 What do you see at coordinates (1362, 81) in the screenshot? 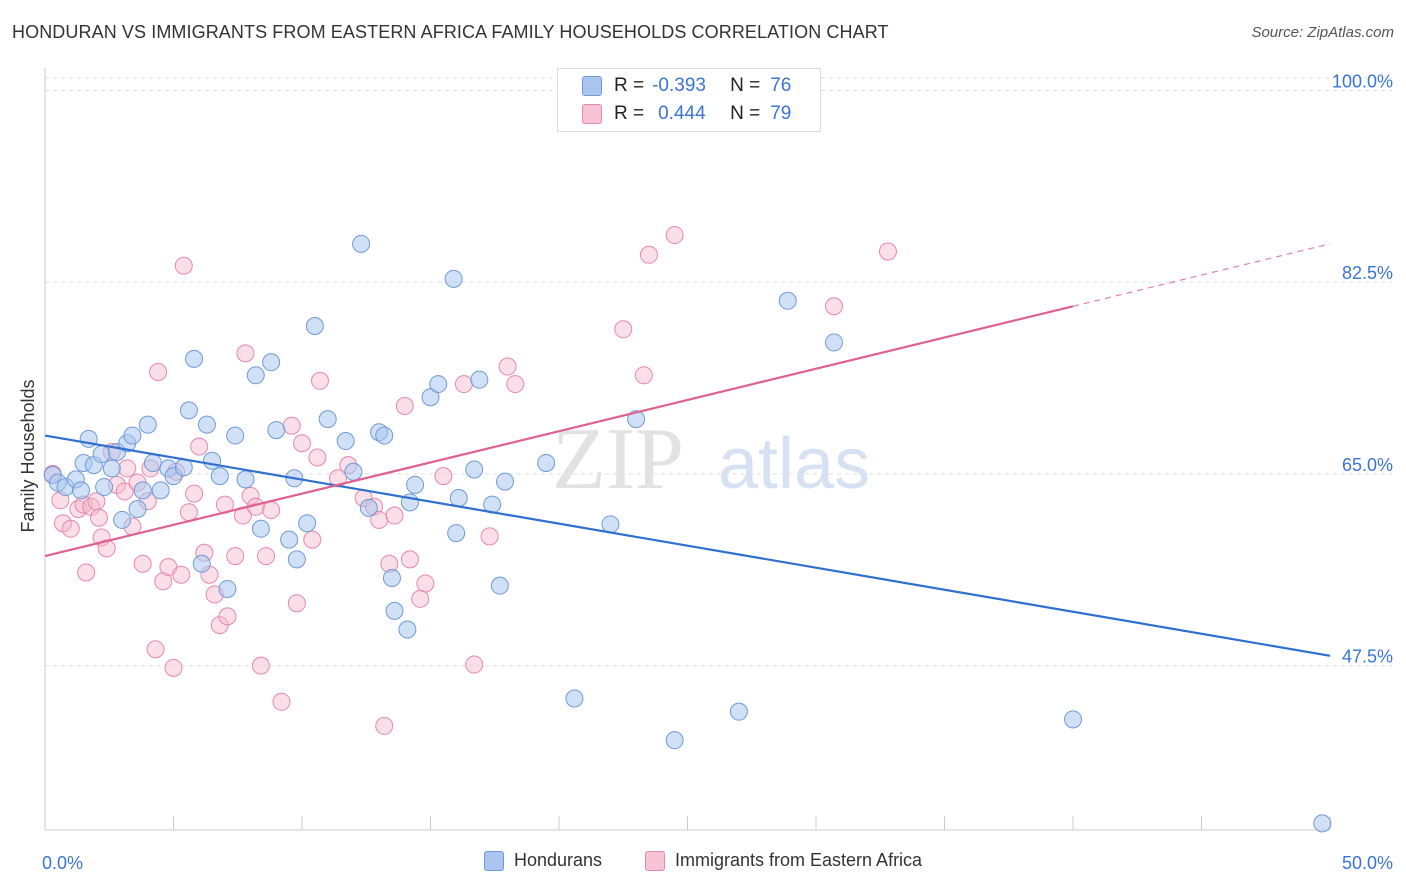
I see `y-tick-label: 100.0%` at bounding box center [1362, 81].